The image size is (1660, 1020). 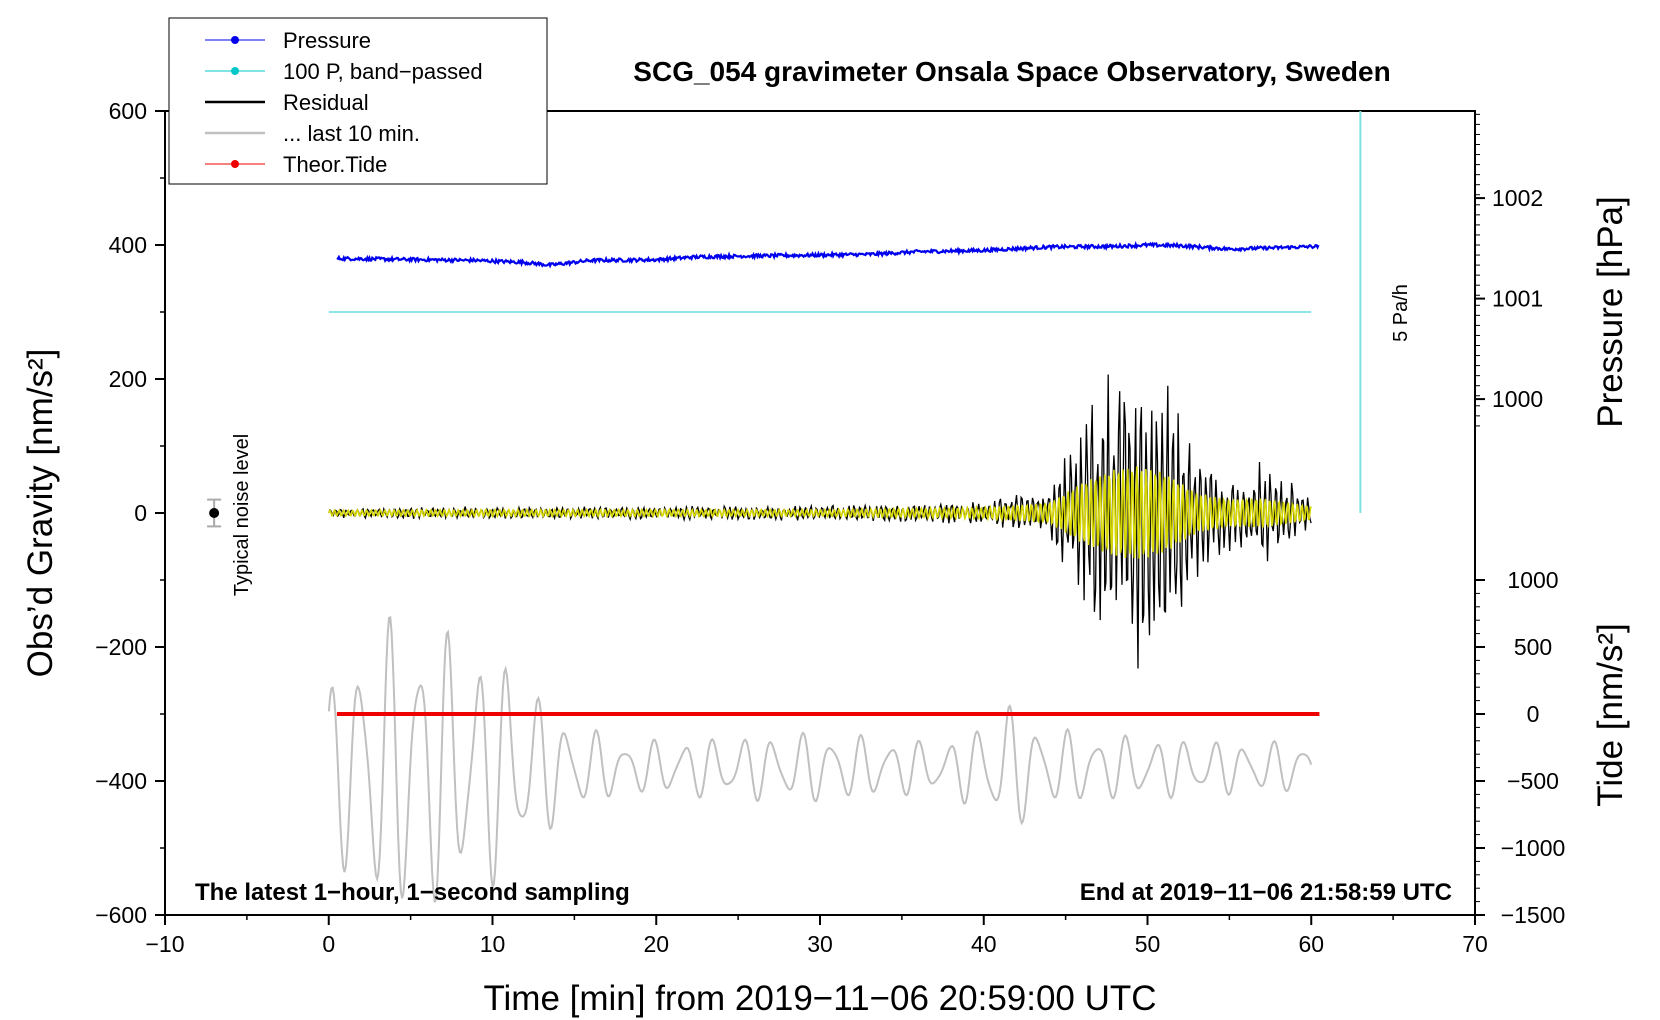 I want to click on series-bandpassed-residual, so click(x=820, y=512).